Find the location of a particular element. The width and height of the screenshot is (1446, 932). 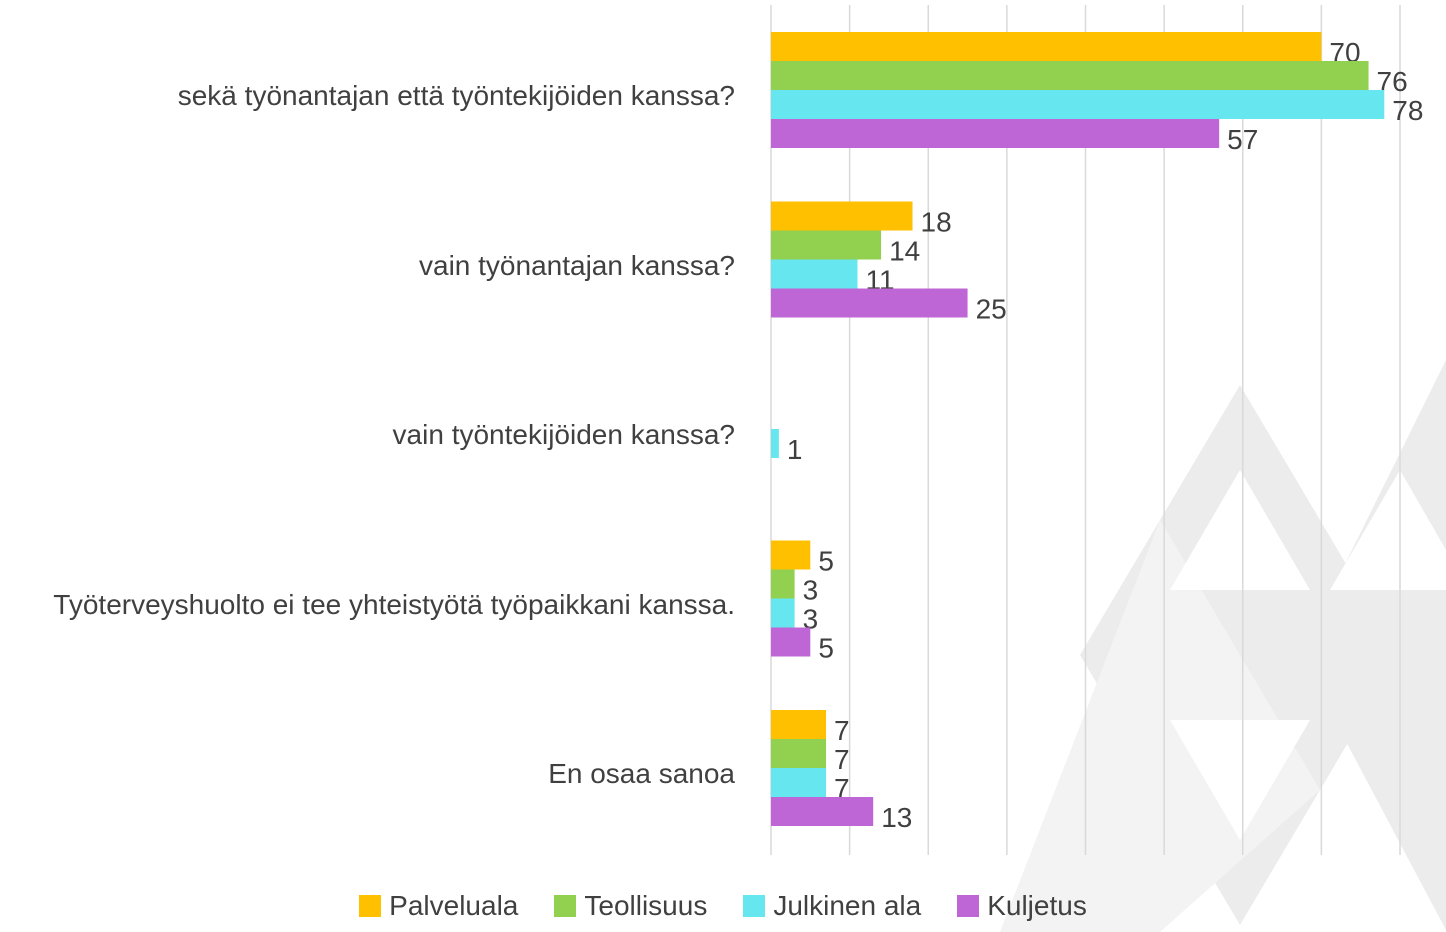

value-label: 78 is located at coordinates (1407, 110).